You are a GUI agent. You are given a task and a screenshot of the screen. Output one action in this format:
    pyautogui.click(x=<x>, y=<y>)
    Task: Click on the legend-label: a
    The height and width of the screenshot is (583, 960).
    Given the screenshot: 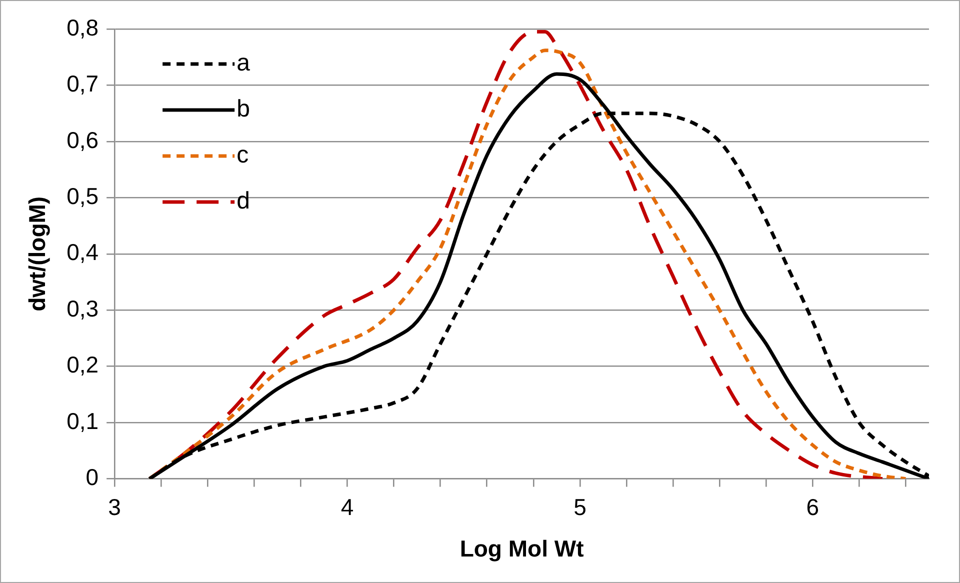 What is the action you would take?
    pyautogui.click(x=243, y=63)
    